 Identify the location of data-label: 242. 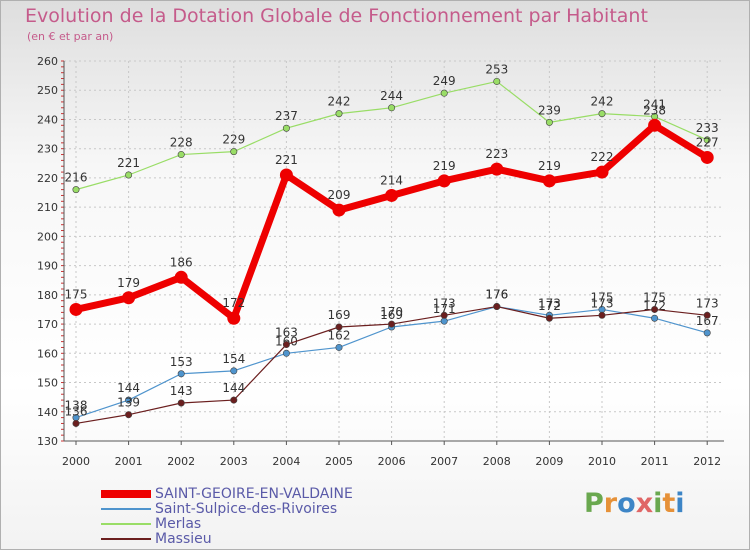
(339, 102).